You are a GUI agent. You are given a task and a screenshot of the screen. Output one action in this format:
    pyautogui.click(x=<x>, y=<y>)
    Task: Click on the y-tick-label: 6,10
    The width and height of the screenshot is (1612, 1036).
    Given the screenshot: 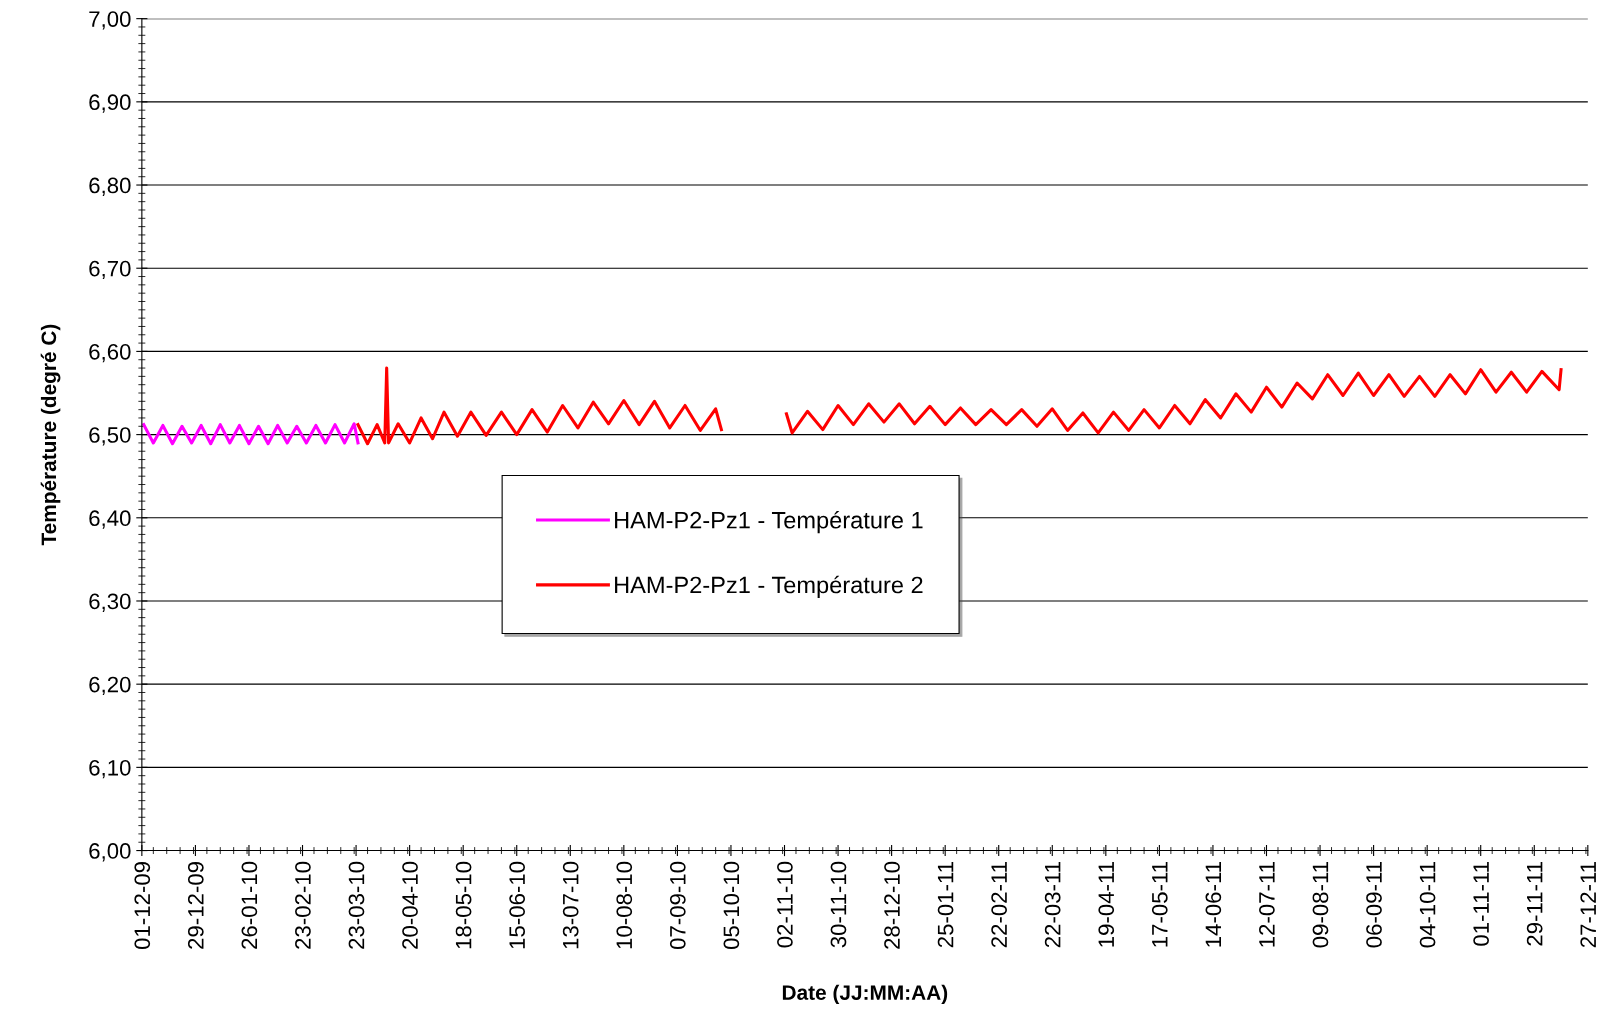 What is the action you would take?
    pyautogui.click(x=110, y=769)
    